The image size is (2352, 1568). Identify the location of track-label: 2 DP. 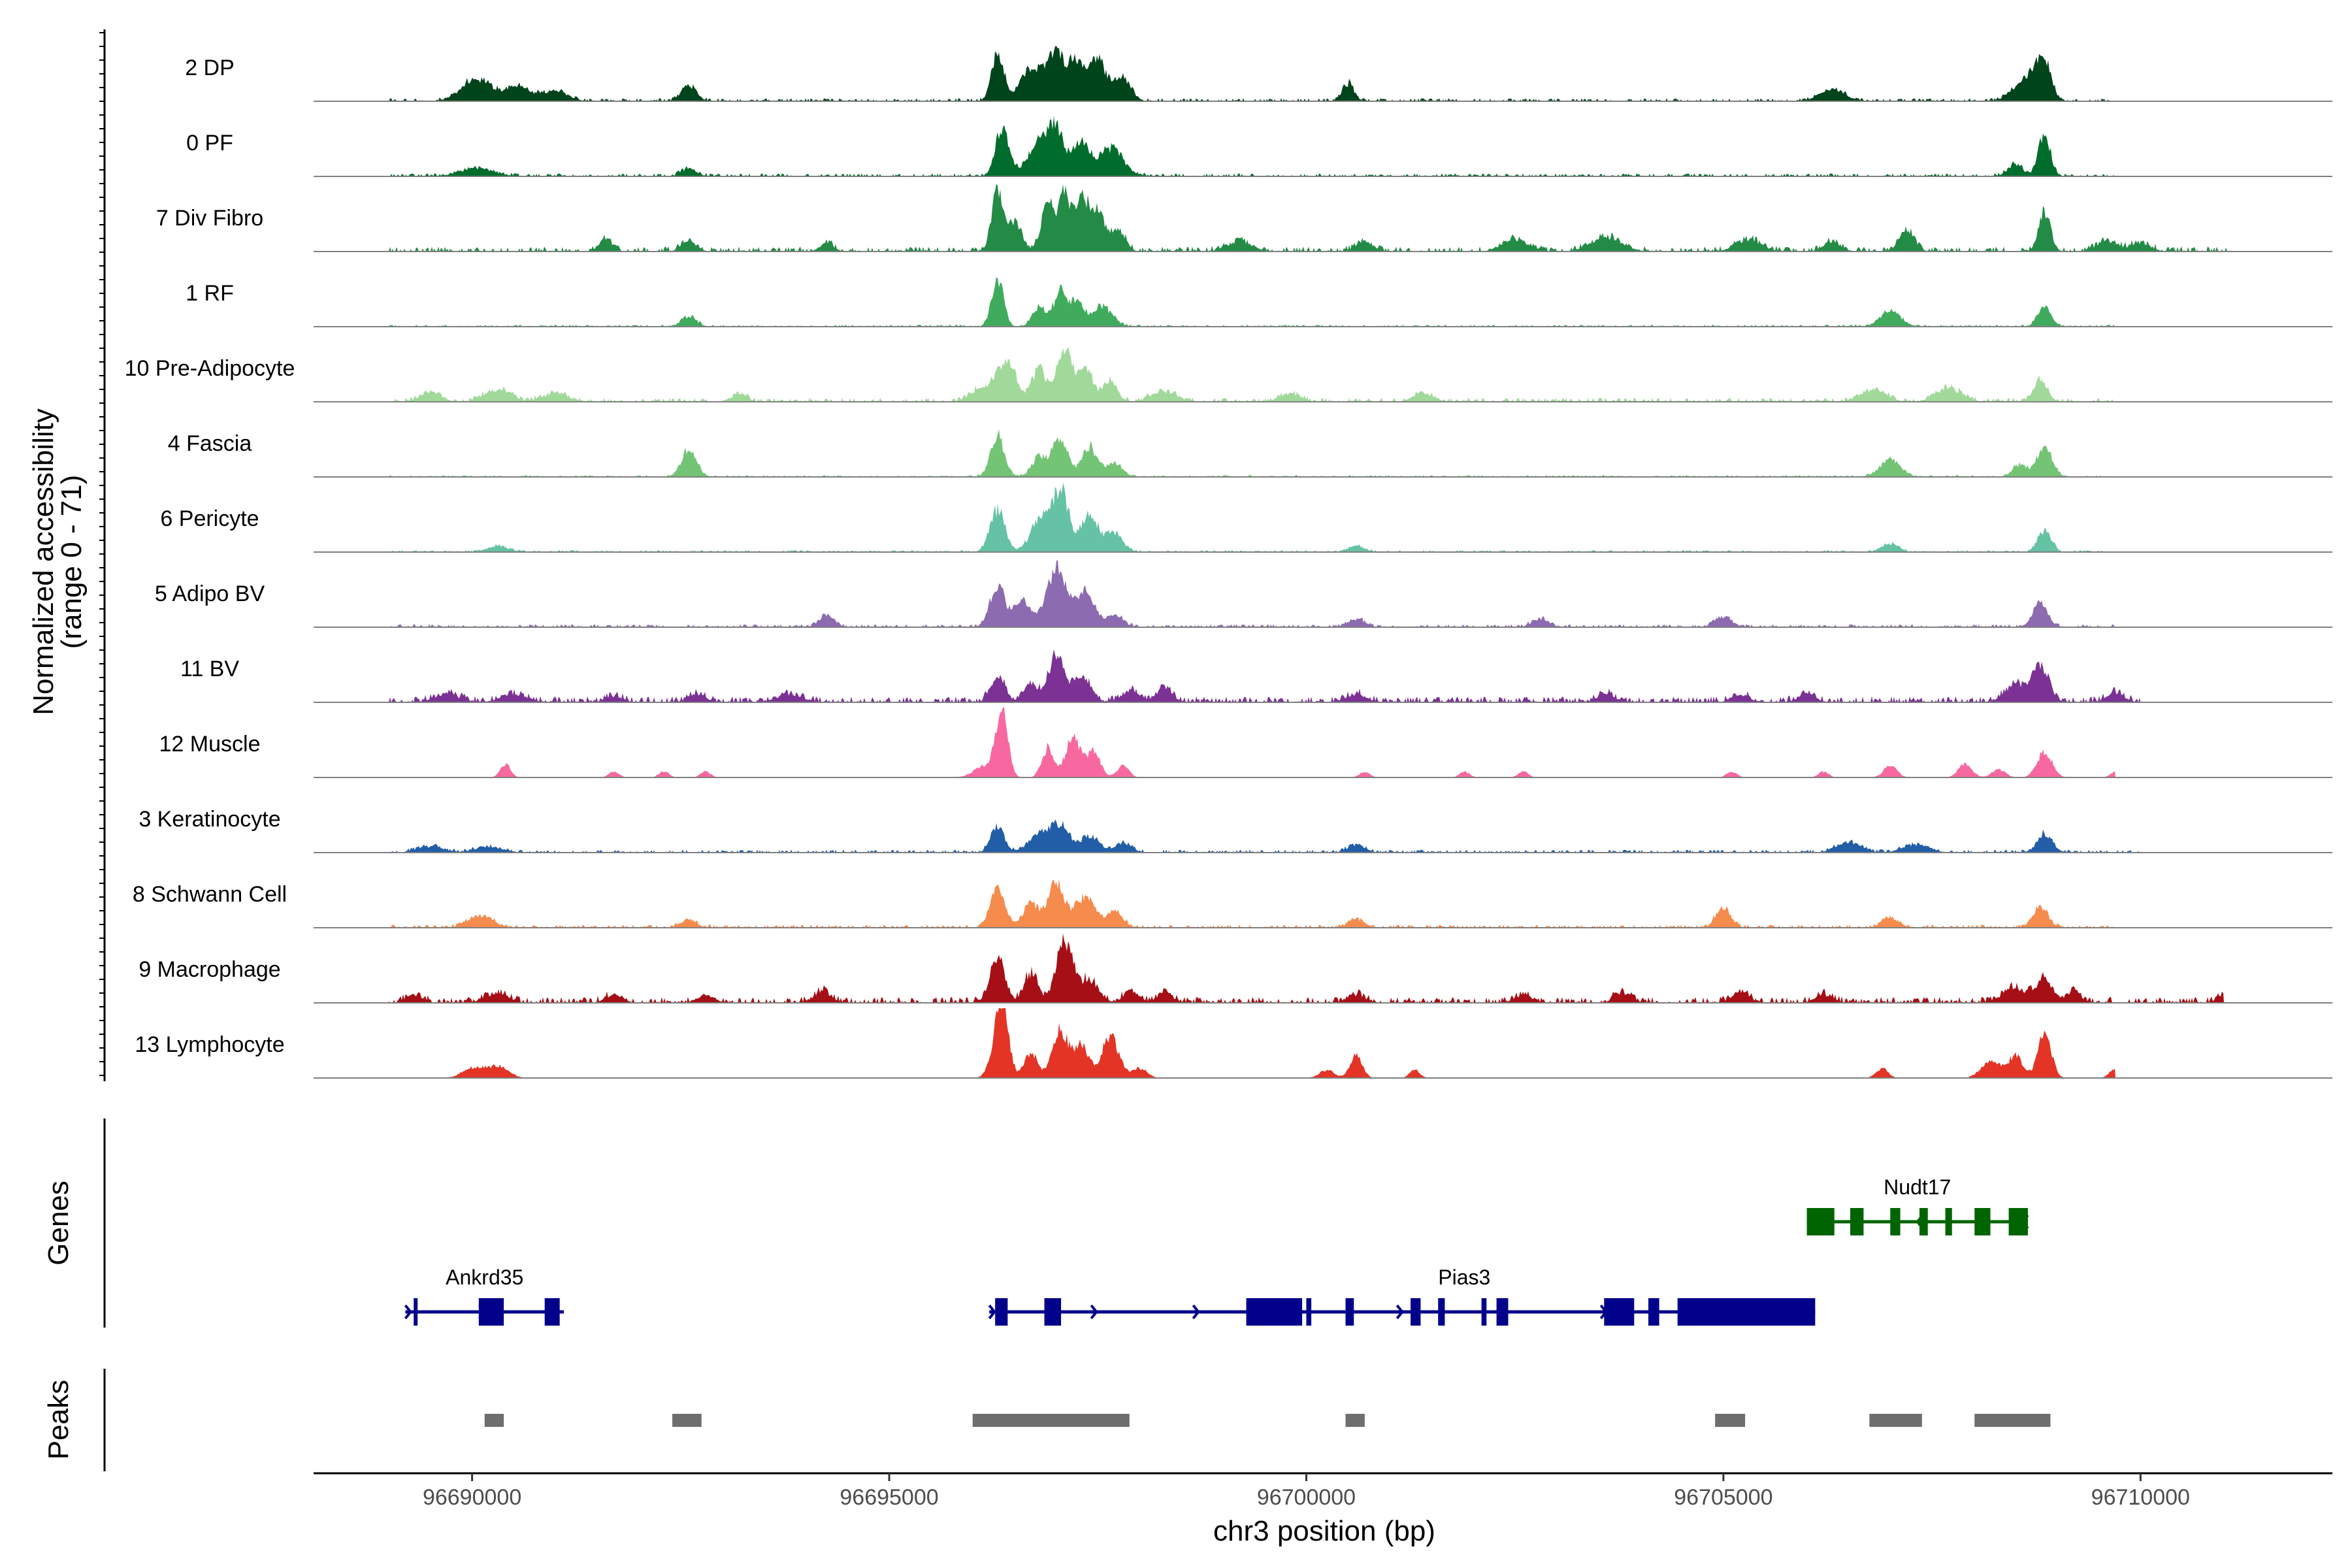
(210, 68).